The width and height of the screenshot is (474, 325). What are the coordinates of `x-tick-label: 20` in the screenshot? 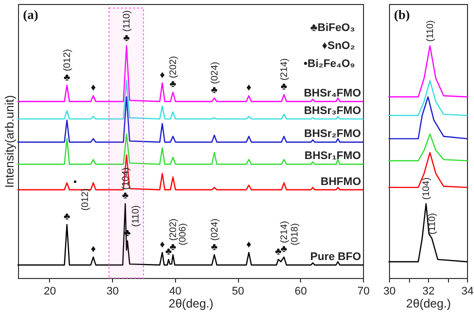 It's located at (50, 292).